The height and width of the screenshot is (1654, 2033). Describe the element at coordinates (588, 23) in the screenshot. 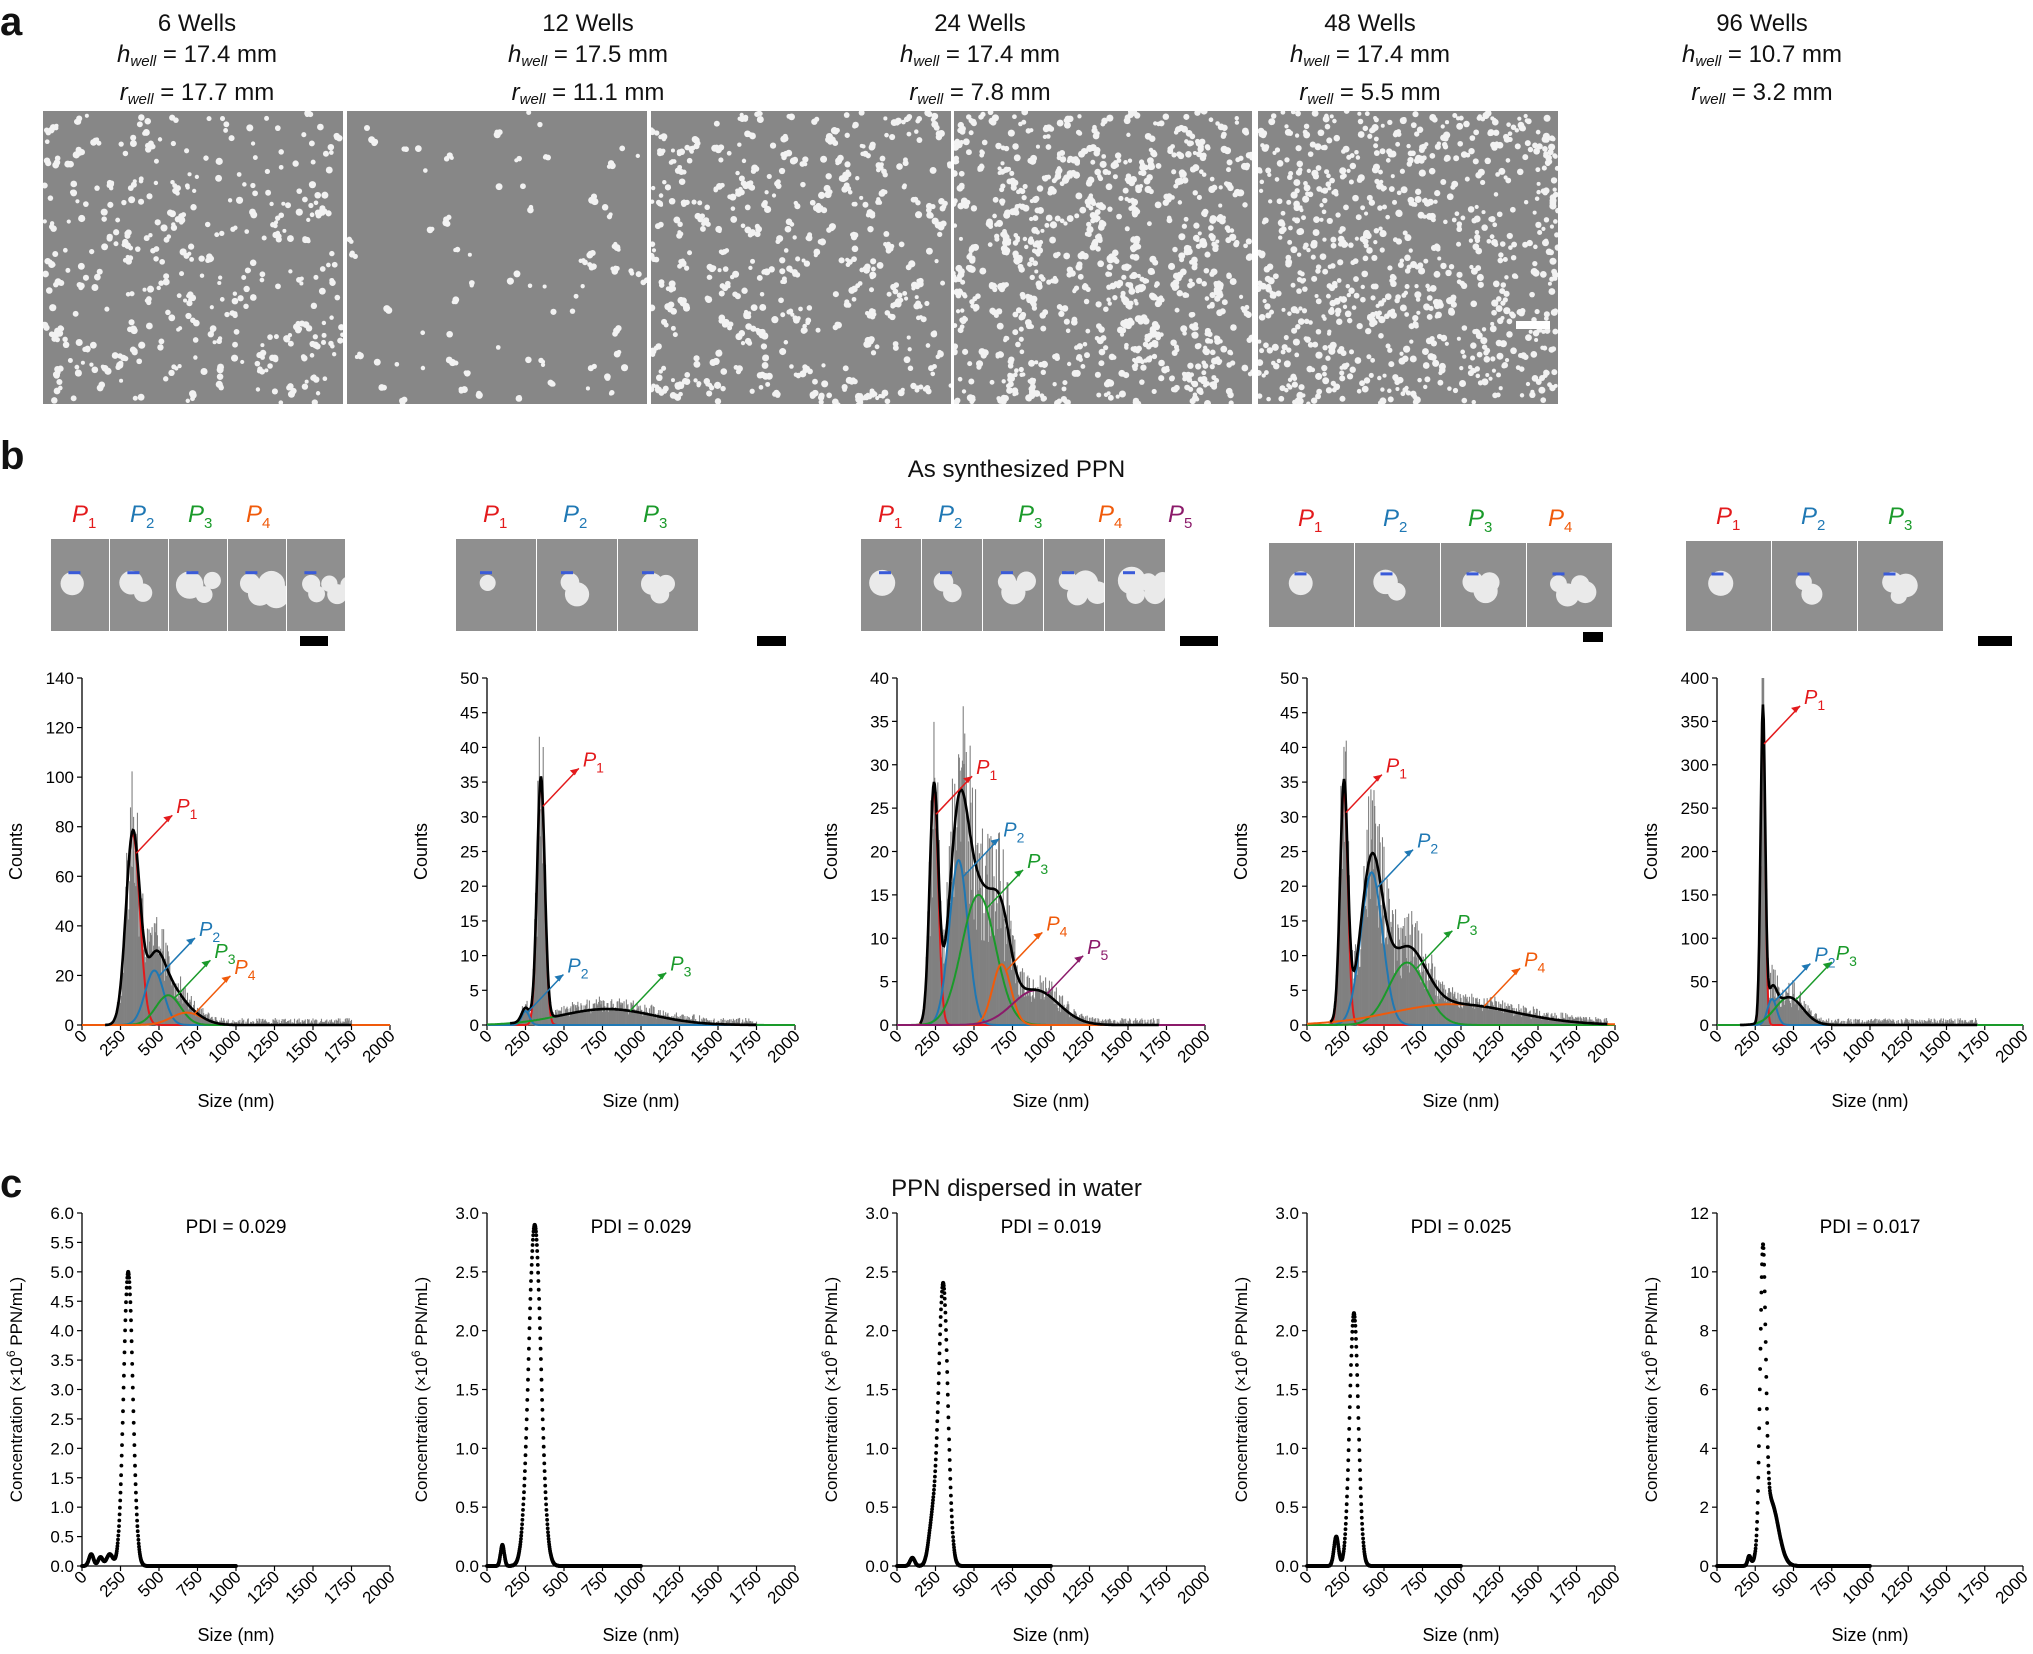

I see `well-name: 12 Wells` at that location.